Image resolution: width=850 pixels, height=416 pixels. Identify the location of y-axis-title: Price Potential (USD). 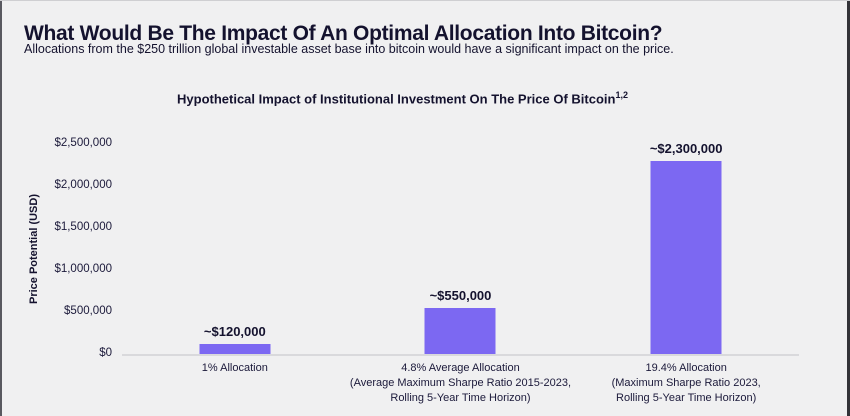
(34, 249).